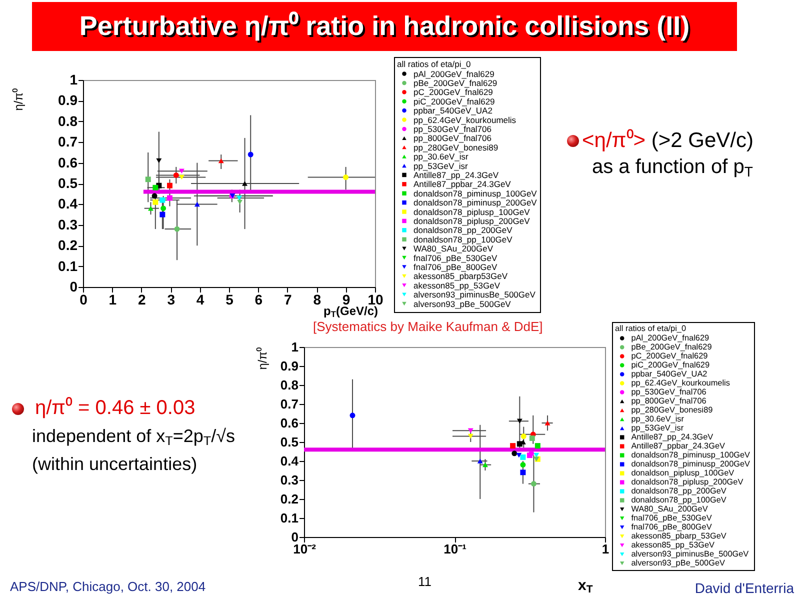 The image size is (800, 600). I want to click on x-tick-label: 6, so click(258, 300).